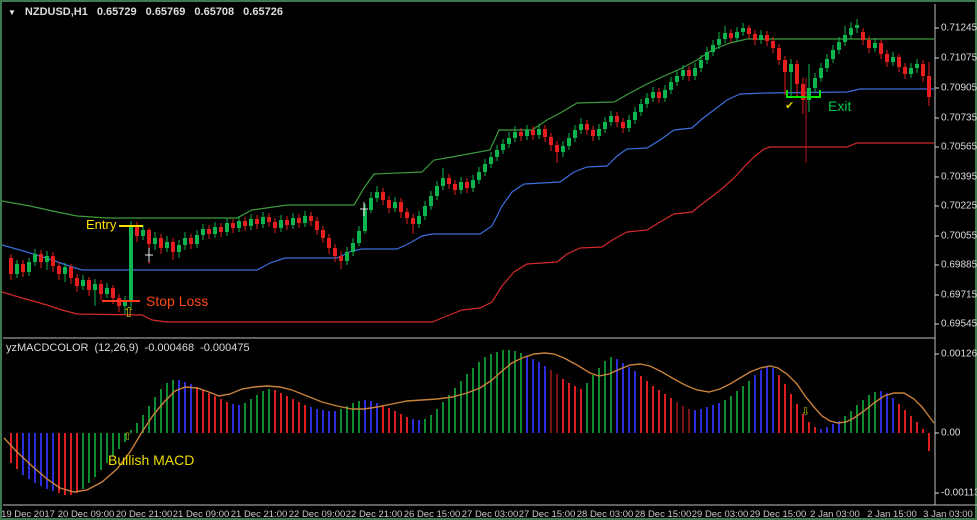 This screenshot has width=977, height=520. I want to click on chart-symbol-title: NZDUSD,H1, so click(56, 12).